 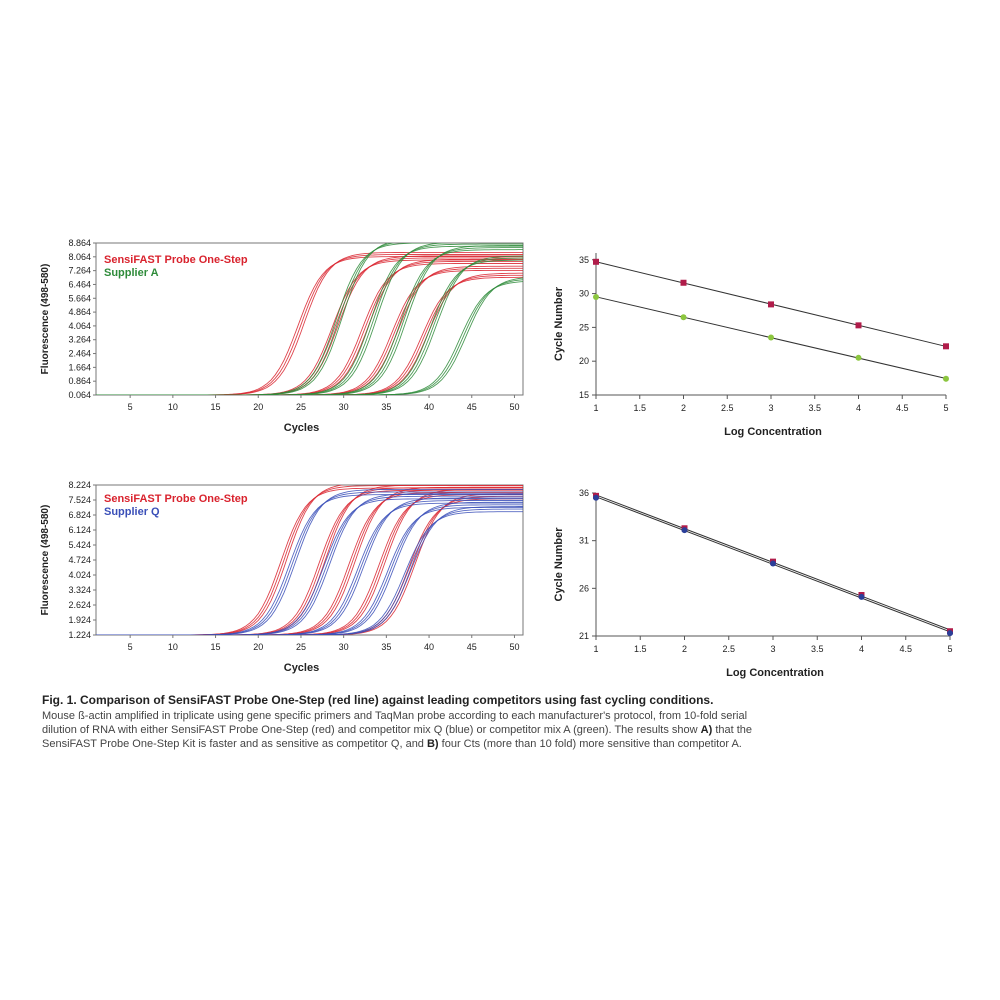 What do you see at coordinates (130, 407) in the screenshot?
I see `x-tick-label: 5` at bounding box center [130, 407].